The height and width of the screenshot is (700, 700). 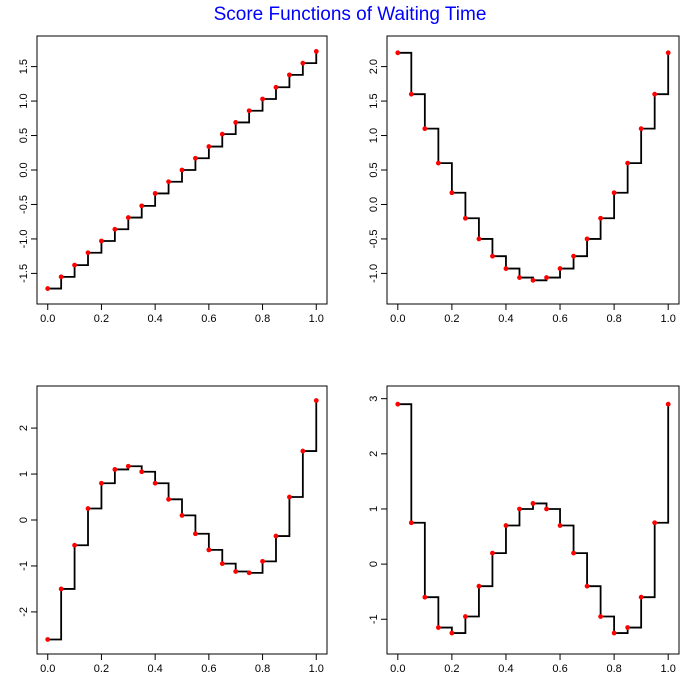 What do you see at coordinates (374, 100) in the screenshot?
I see `y-tick-label: 1.5` at bounding box center [374, 100].